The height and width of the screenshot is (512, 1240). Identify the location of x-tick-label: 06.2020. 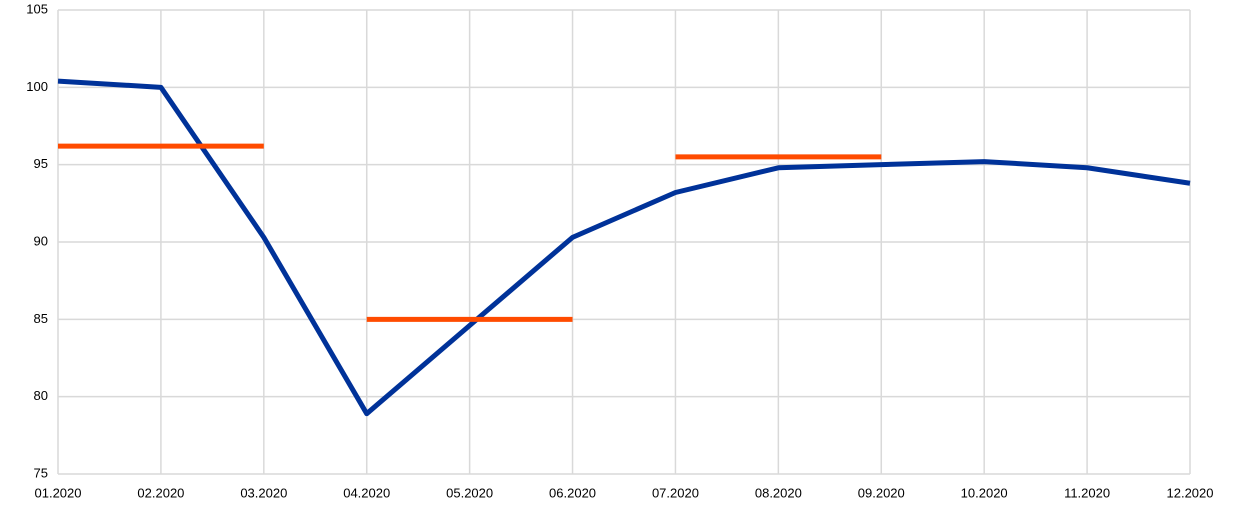
(572, 492).